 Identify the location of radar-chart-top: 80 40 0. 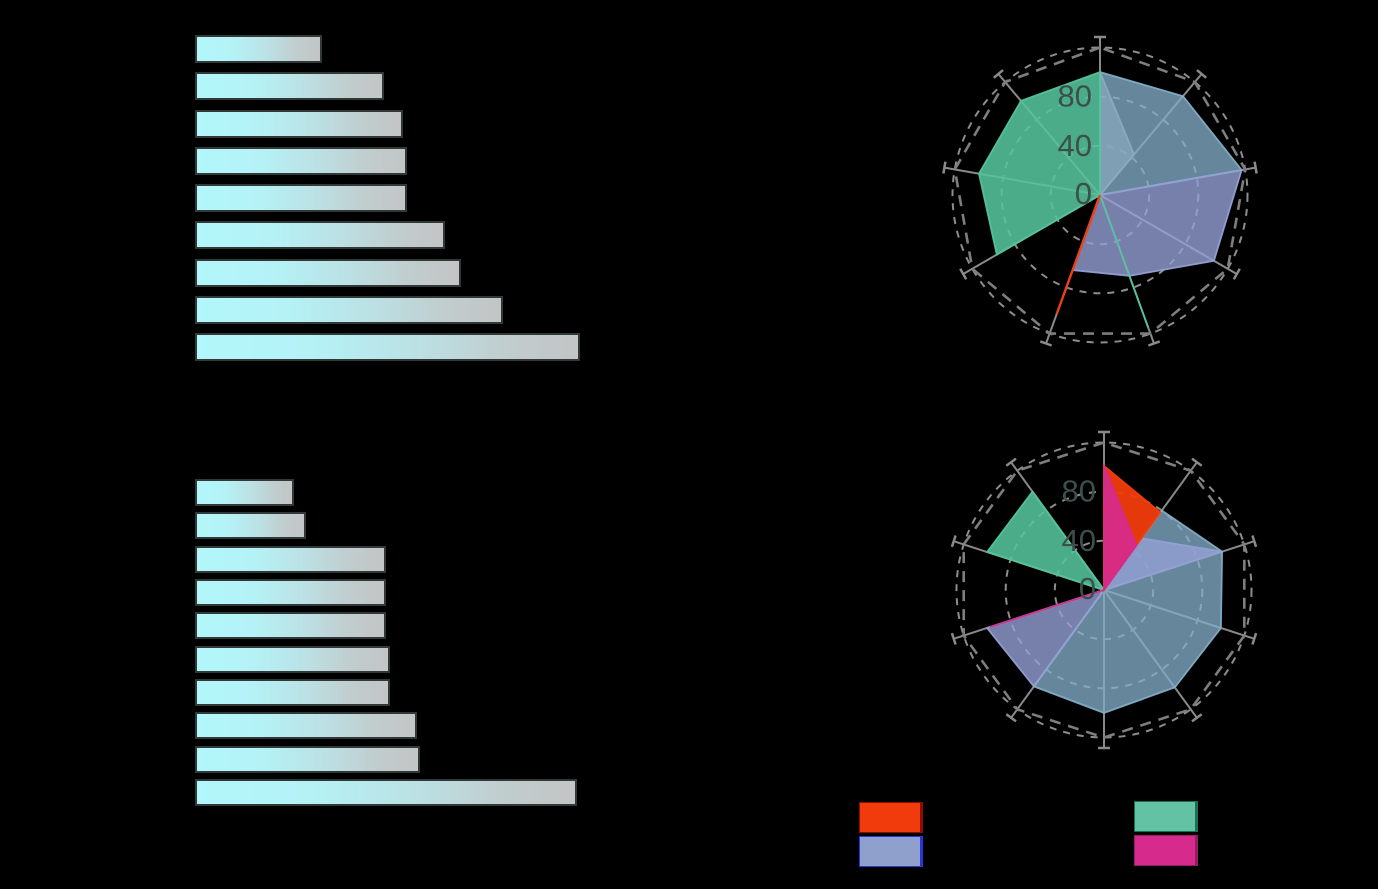
(1100, 195).